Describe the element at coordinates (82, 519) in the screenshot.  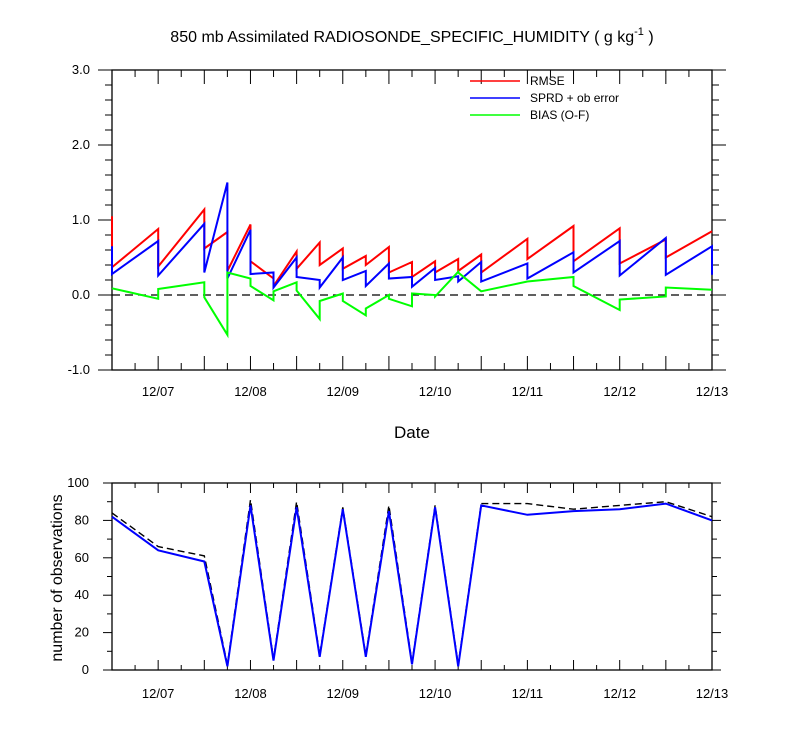
I see `bottom-y-tick-label: 80` at that location.